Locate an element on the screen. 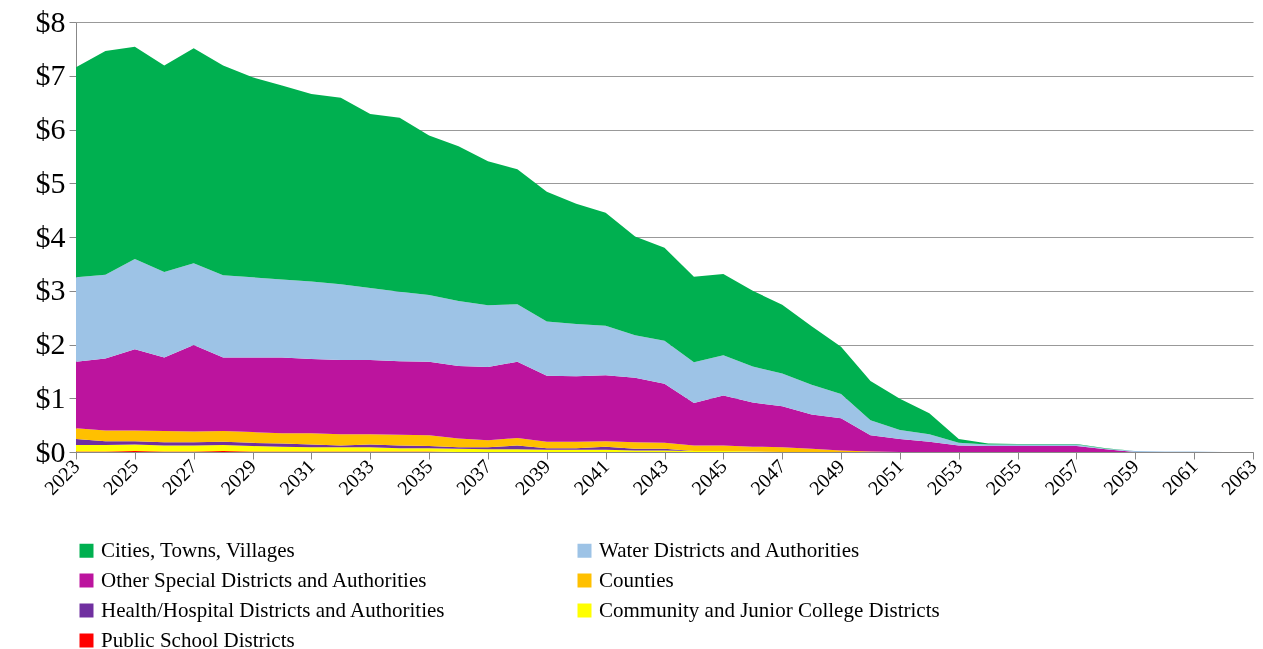 The image size is (1263, 649). legend-label: Community and Junior College Districts is located at coordinates (769, 609).